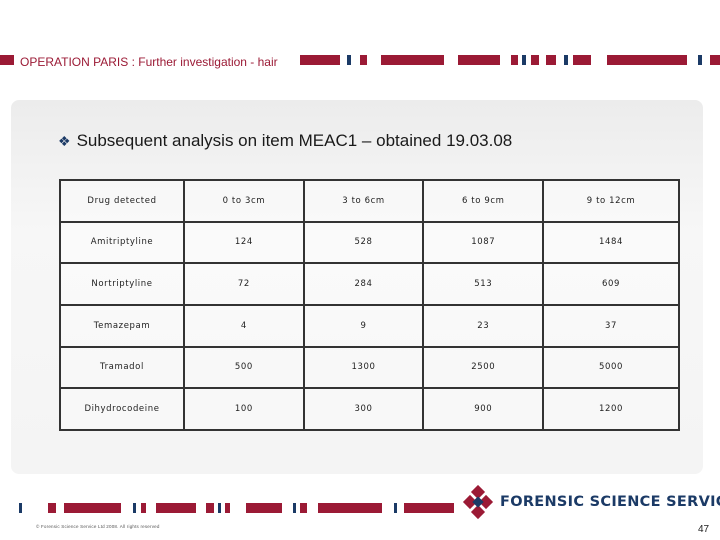 The width and height of the screenshot is (720, 540). Describe the element at coordinates (478, 502) in the screenshot. I see `fss-diamond-logo-icon` at that location.